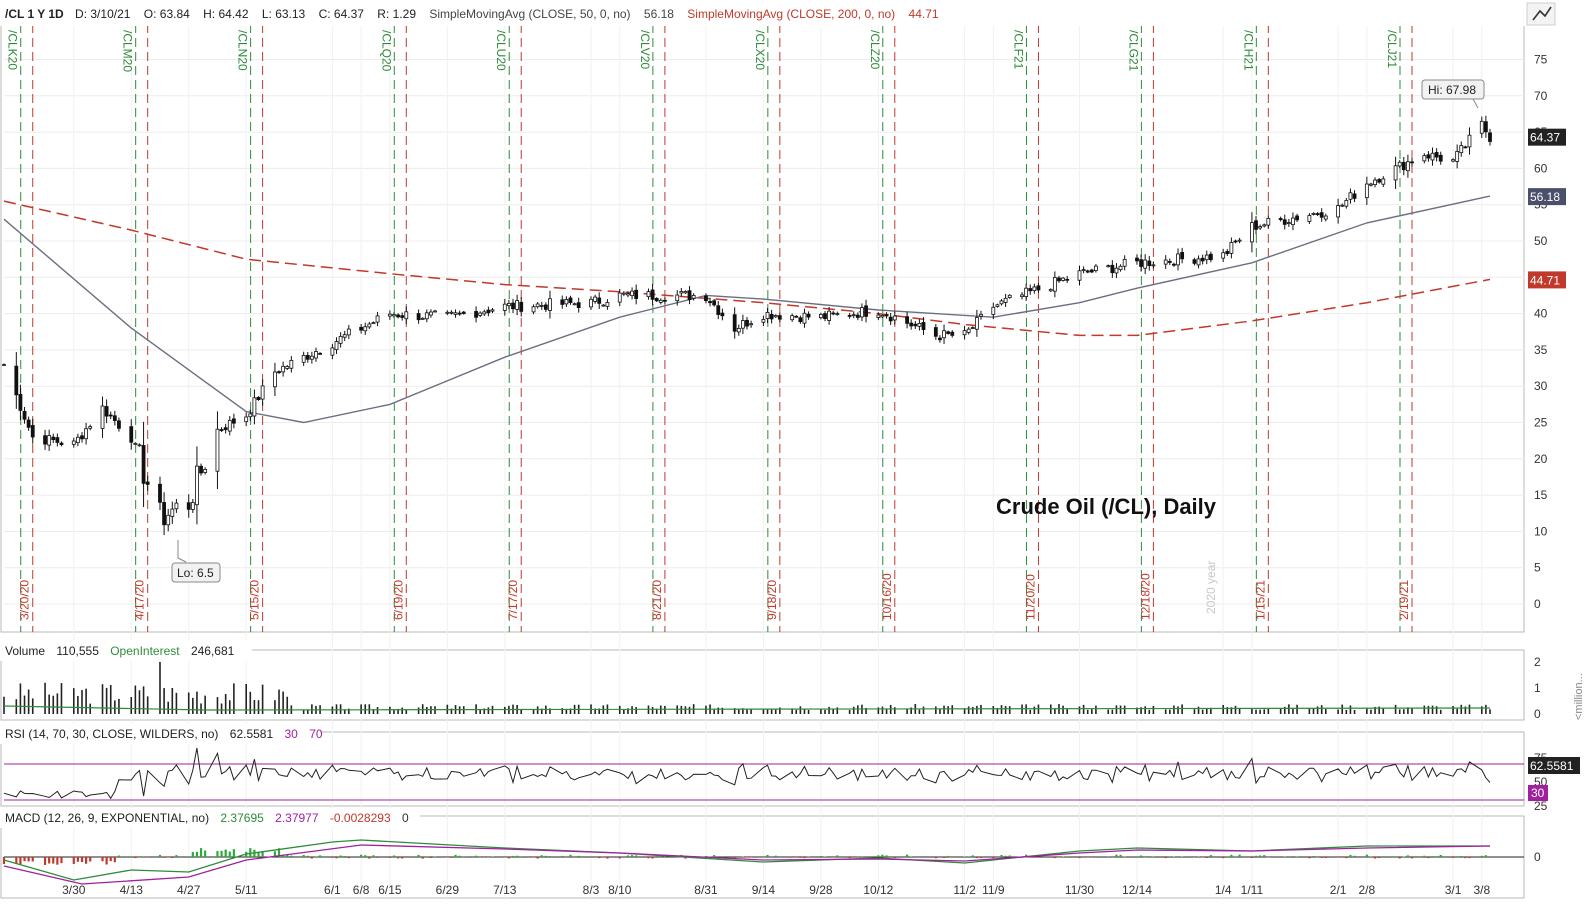 This screenshot has width=1589, height=907. Describe the element at coordinates (501, 50) in the screenshot. I see `rollover-symbol-label: /CLU20` at that location.